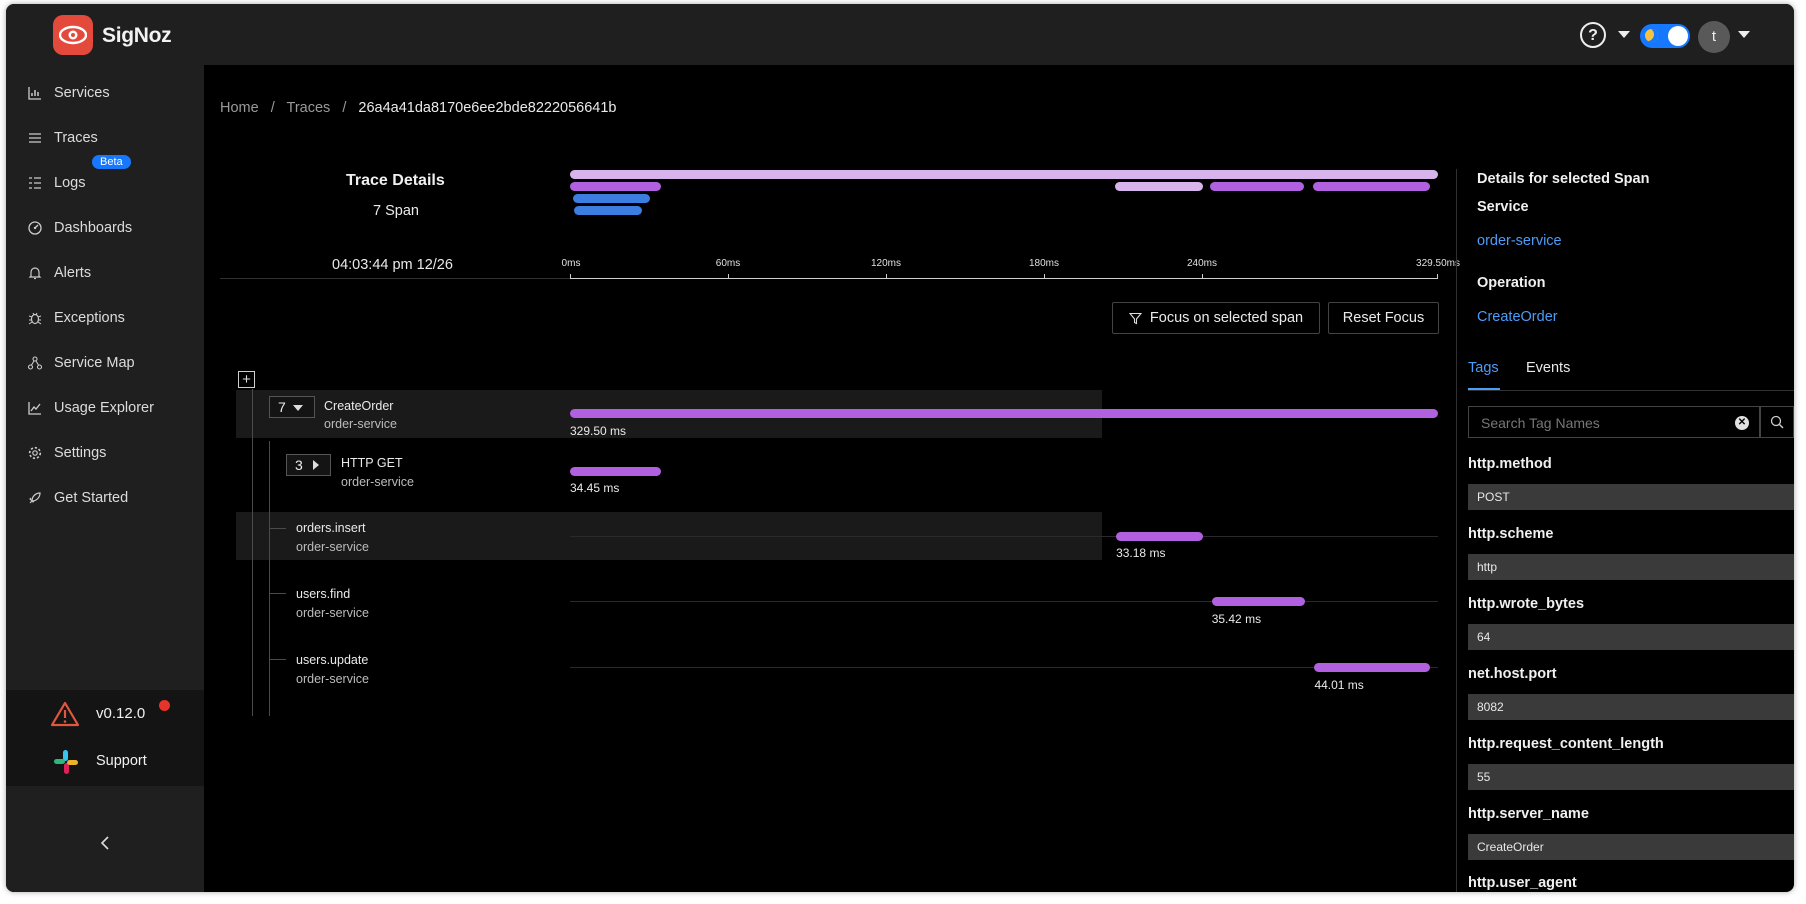 This screenshot has height=904, width=1806. I want to click on span-duration: 35.42 ms, so click(1236, 619).